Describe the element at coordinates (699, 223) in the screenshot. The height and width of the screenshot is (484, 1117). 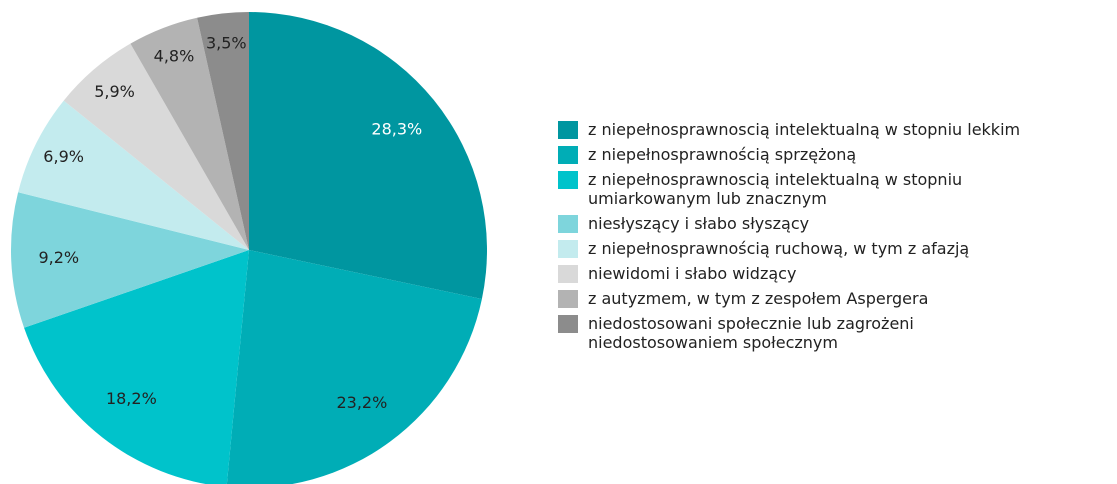
I see `legend-label: niesłyszący i słabo słyszący` at that location.